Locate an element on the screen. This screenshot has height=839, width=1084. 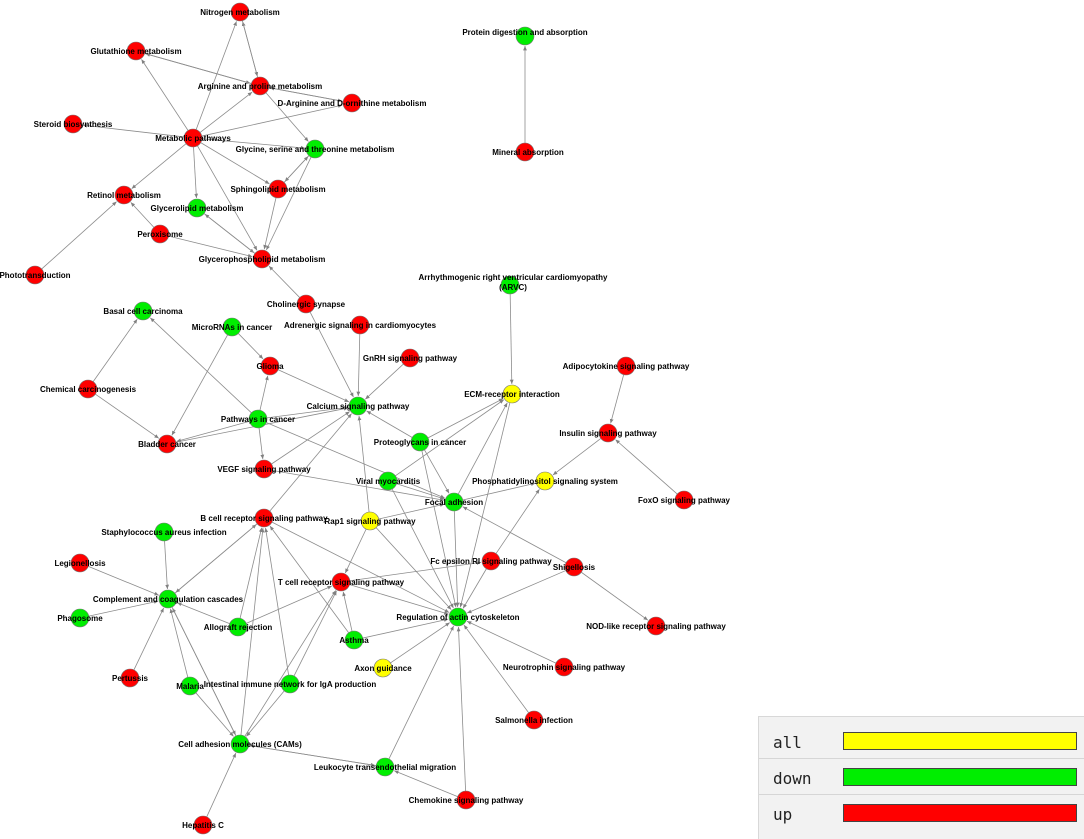
node-steroid: Steroid biosynthesis is located at coordinates (73, 124).